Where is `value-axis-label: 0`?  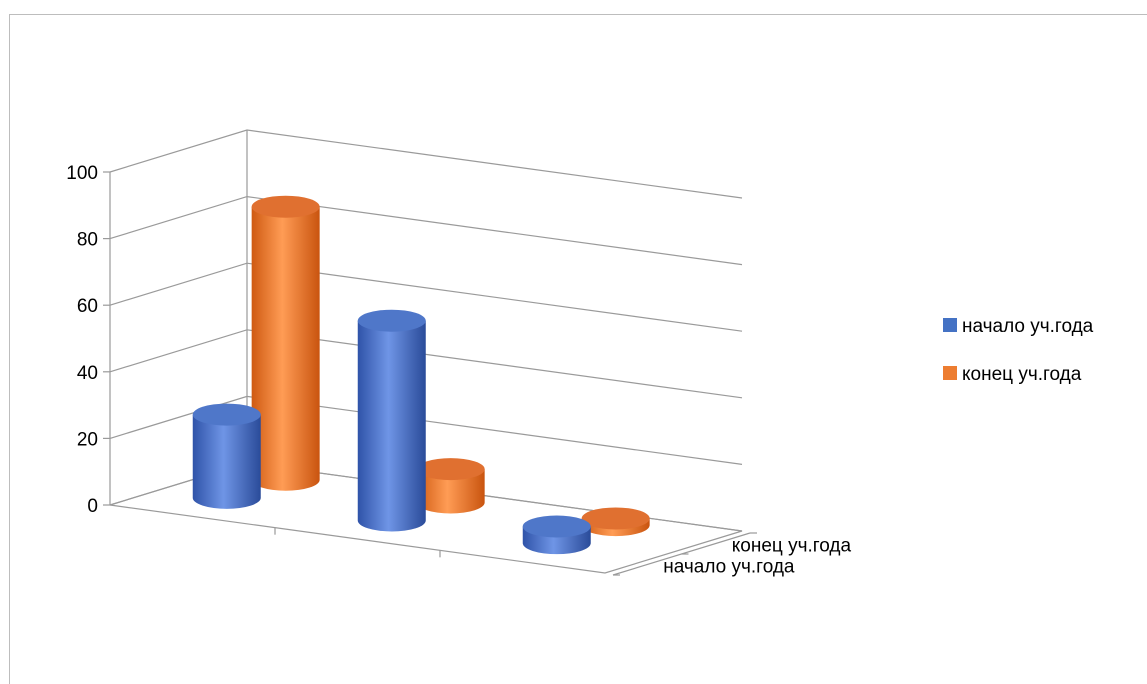
value-axis-label: 0 is located at coordinates (92, 506).